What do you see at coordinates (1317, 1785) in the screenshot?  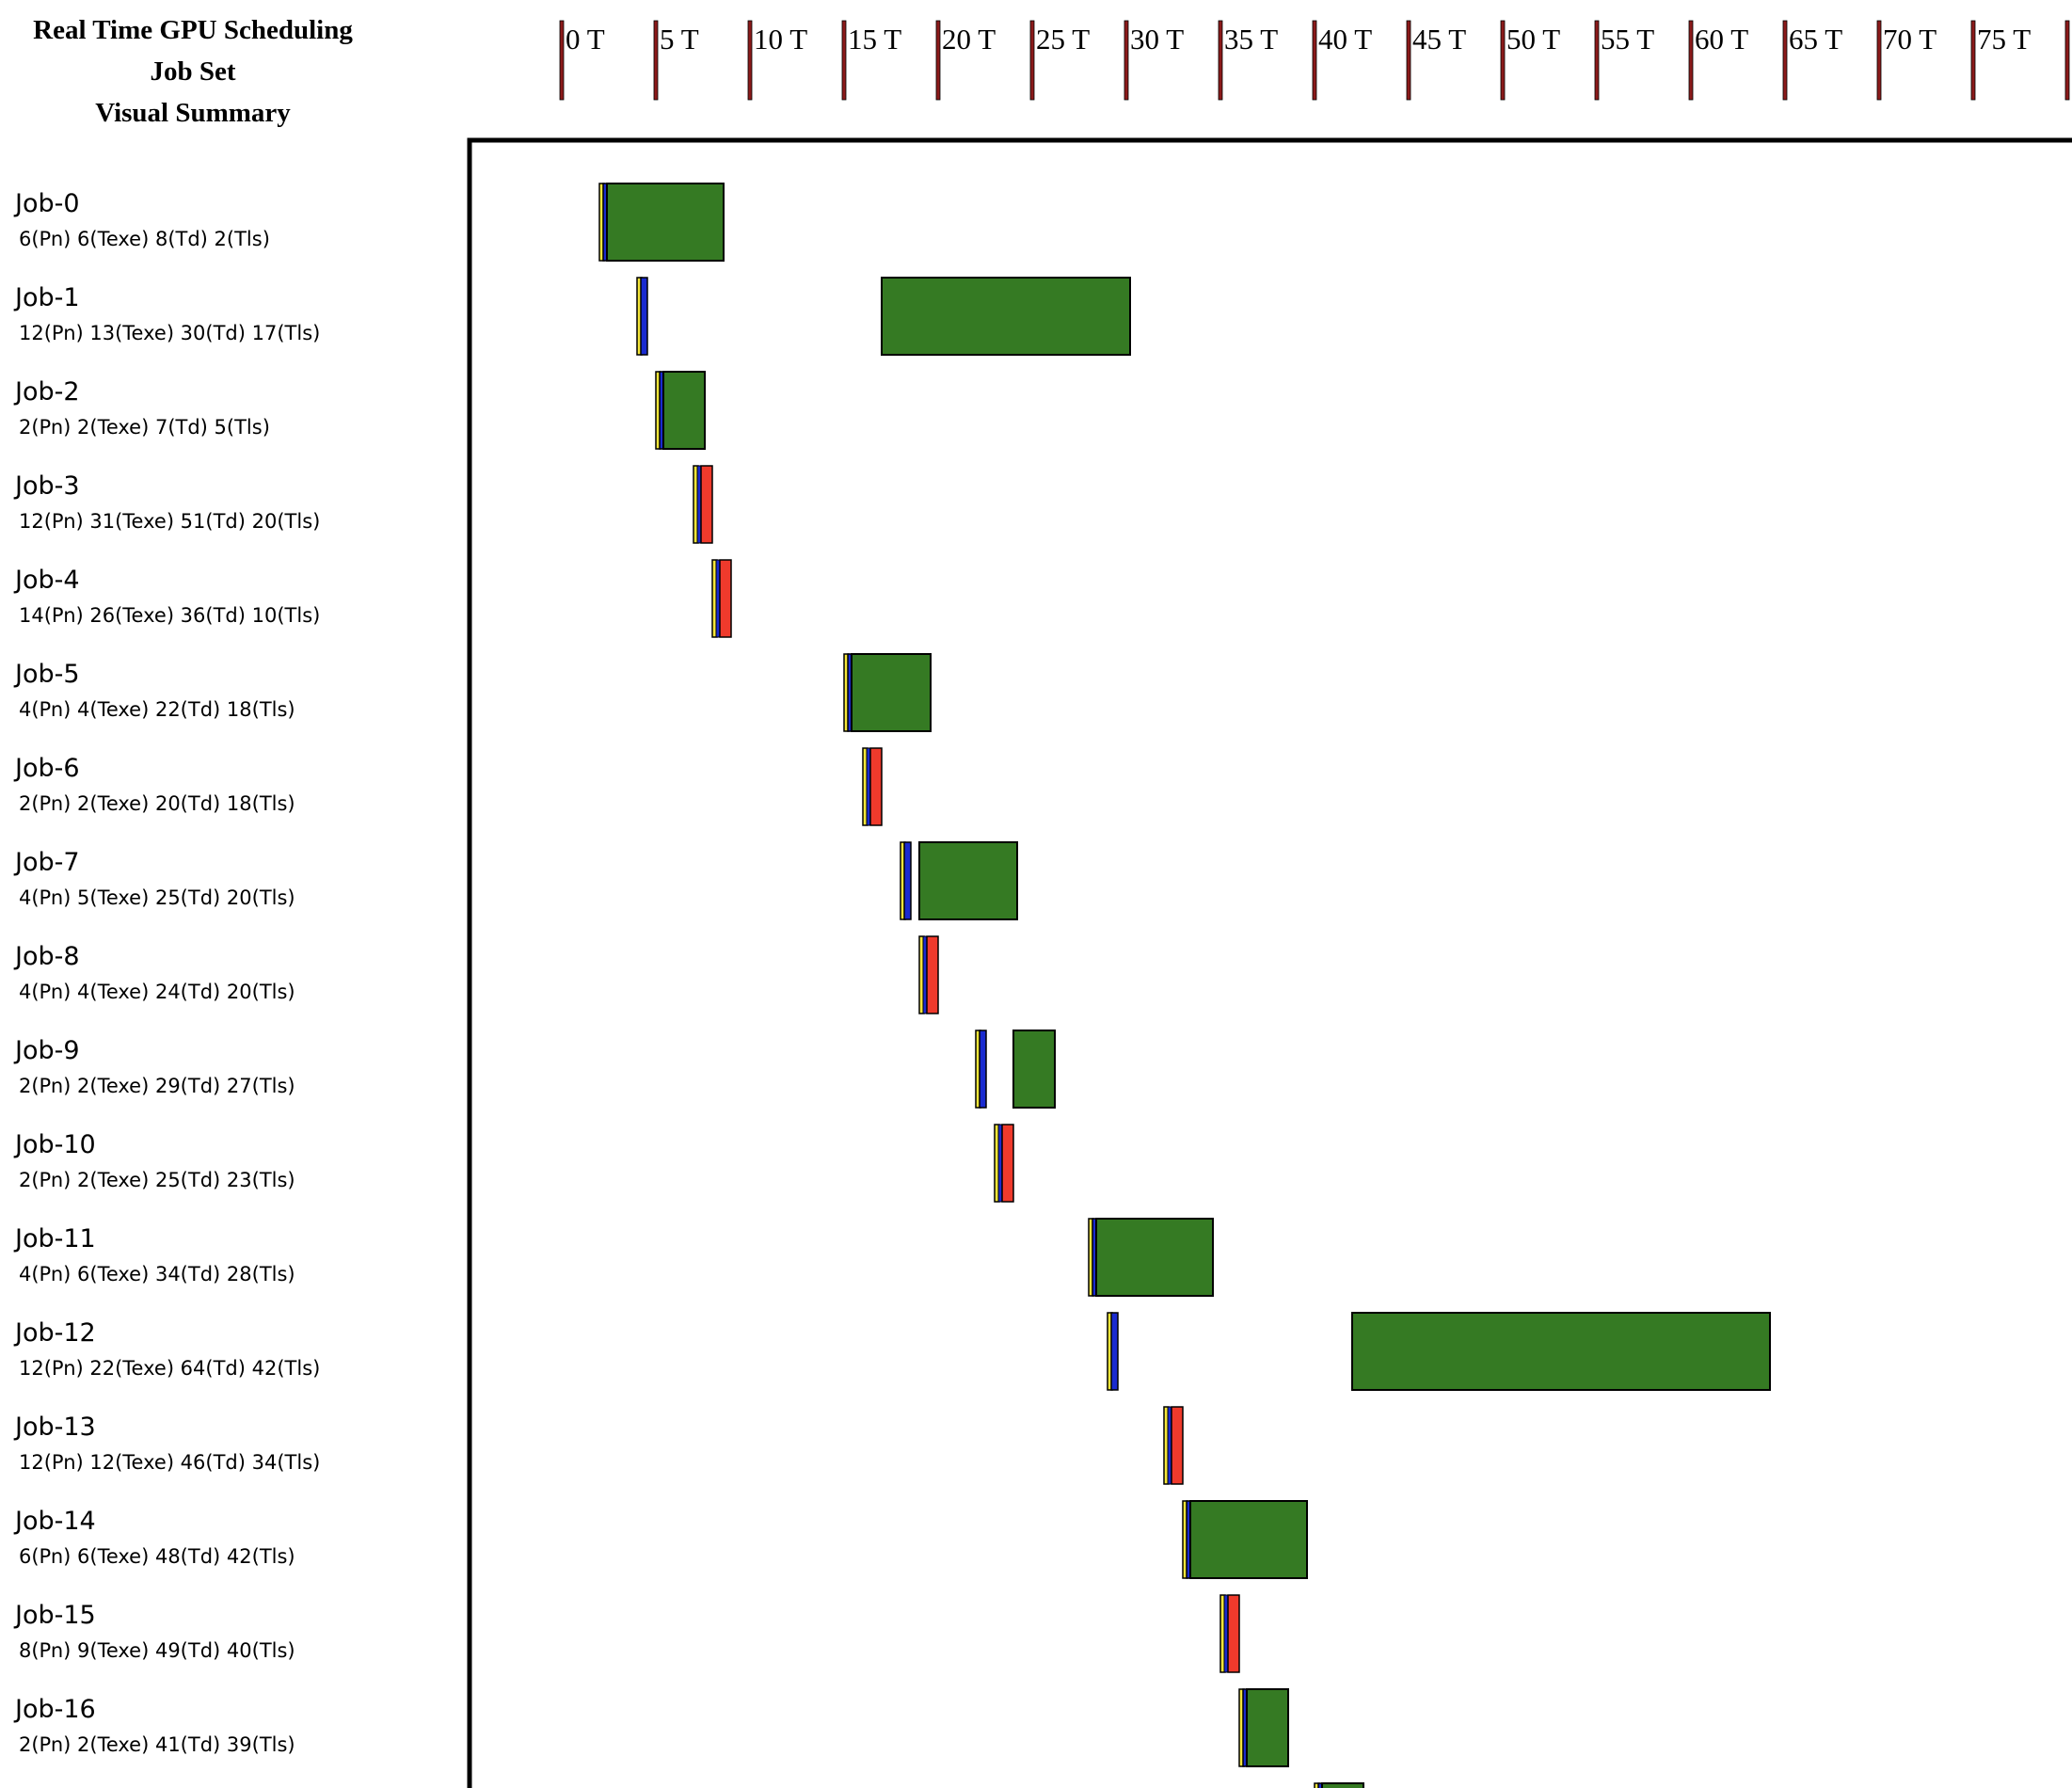 I see `release-marker` at bounding box center [1317, 1785].